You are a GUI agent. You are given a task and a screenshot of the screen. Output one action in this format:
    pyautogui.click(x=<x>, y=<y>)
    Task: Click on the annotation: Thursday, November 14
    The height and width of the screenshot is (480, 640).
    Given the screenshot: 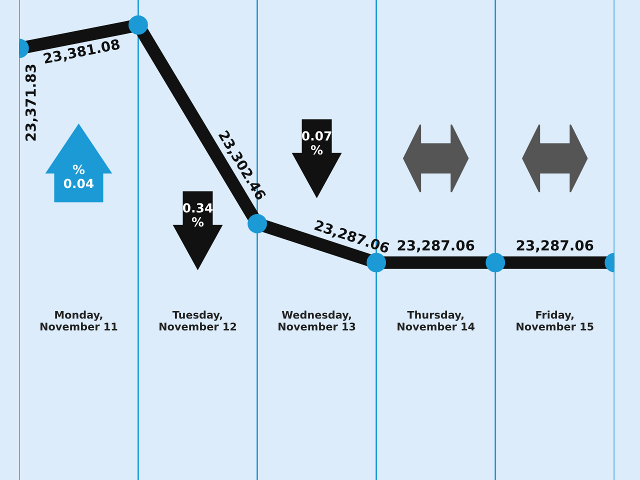 What is the action you would take?
    pyautogui.click(x=436, y=320)
    